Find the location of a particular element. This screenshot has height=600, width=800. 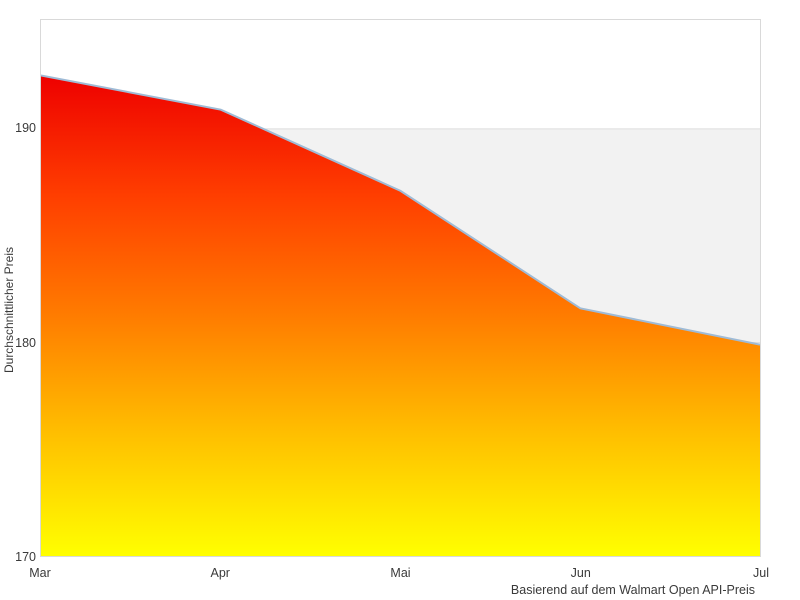

y-tick-label: 190 is located at coordinates (25, 128).